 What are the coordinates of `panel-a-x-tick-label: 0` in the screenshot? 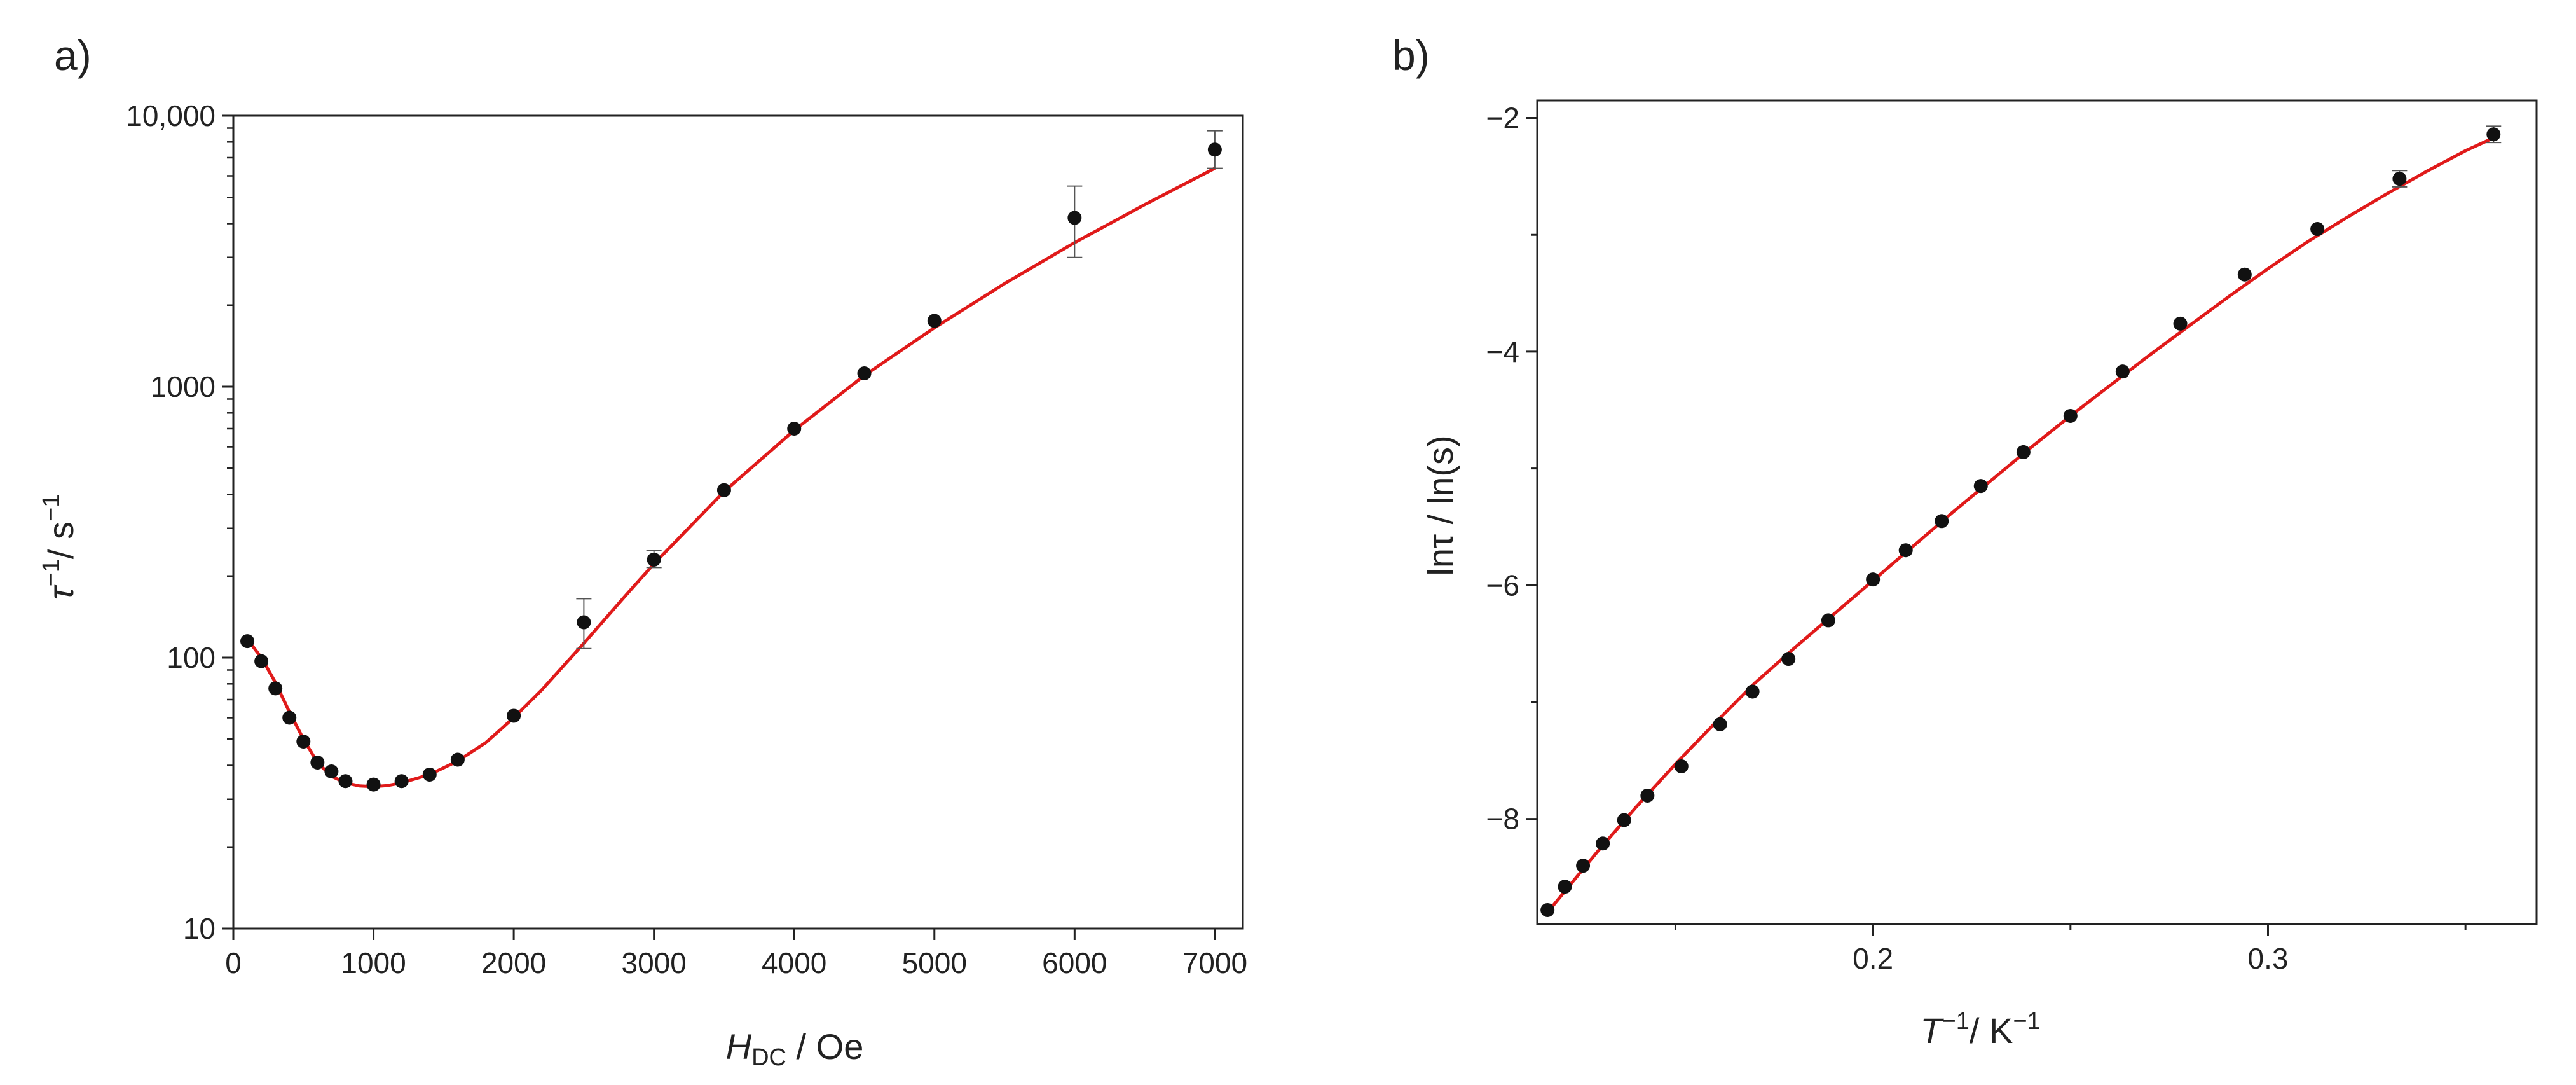 It's located at (233, 962).